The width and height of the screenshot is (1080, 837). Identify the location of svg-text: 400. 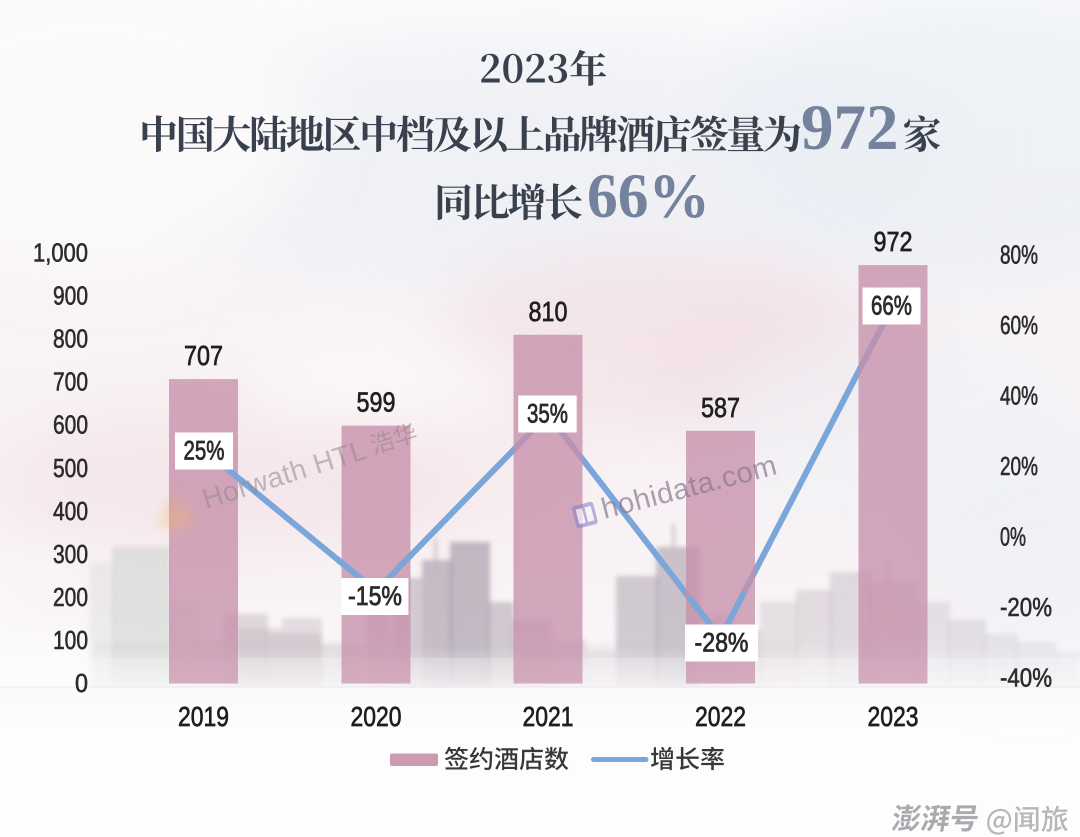
(70, 511).